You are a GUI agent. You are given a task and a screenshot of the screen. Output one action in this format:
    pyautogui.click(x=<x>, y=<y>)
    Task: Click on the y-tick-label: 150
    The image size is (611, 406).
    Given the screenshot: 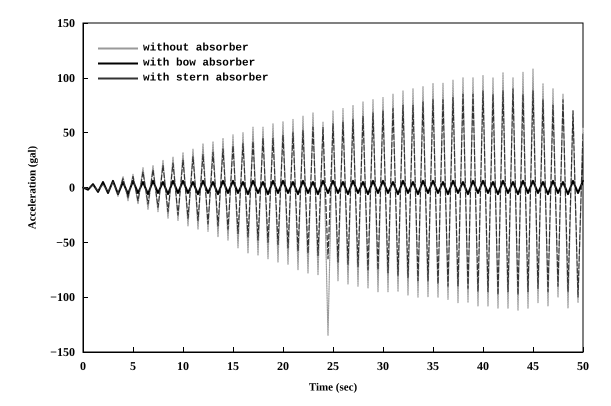 What is the action you would take?
    pyautogui.click(x=66, y=23)
    